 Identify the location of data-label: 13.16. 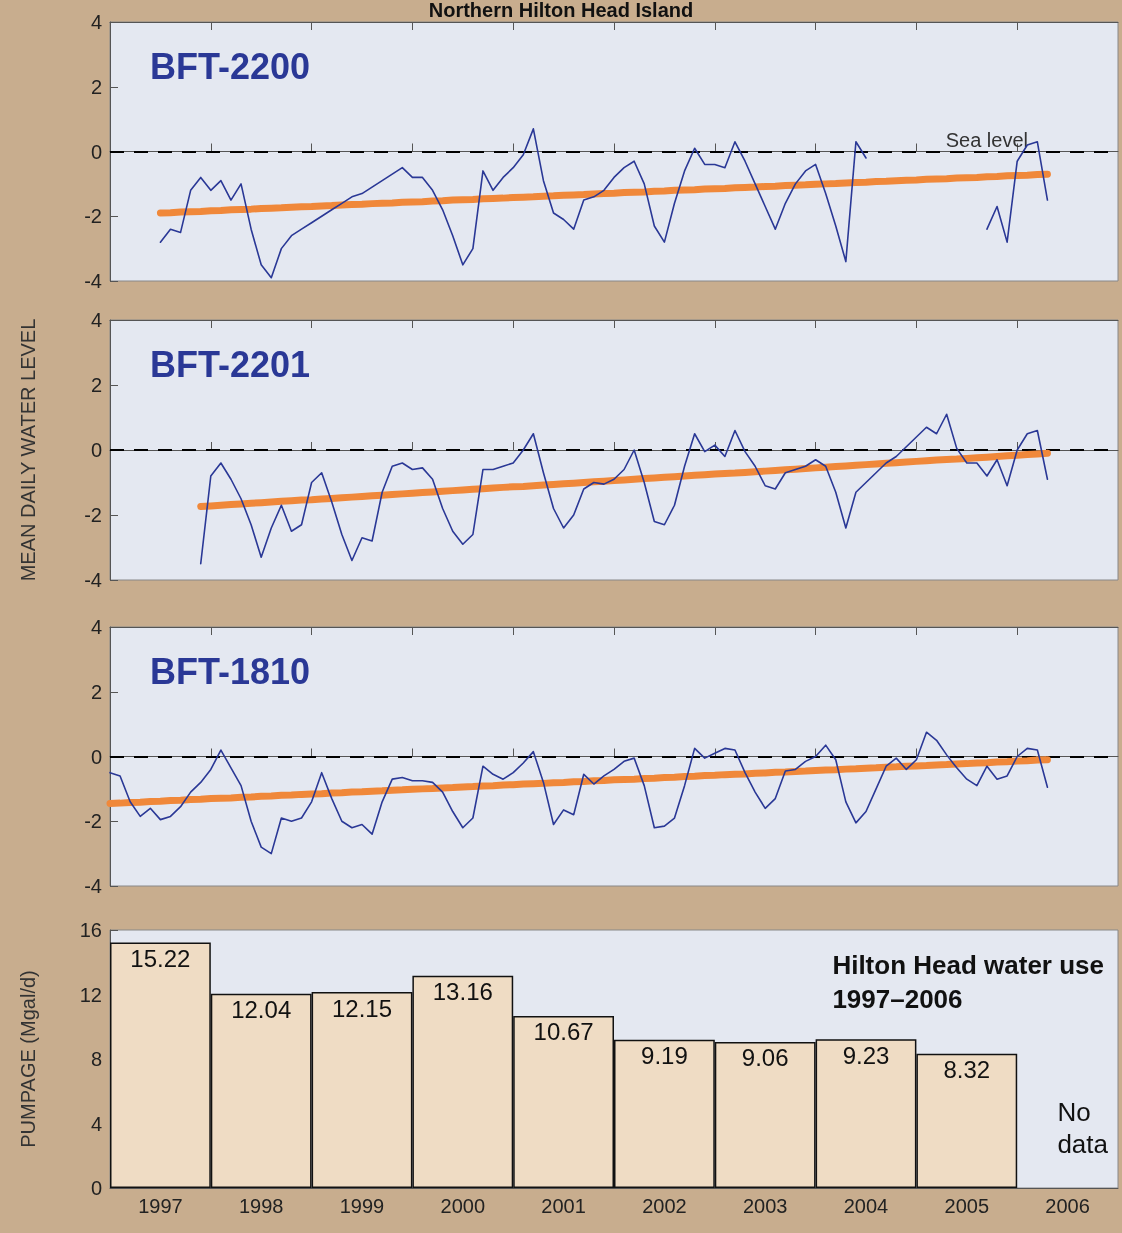
(462, 992).